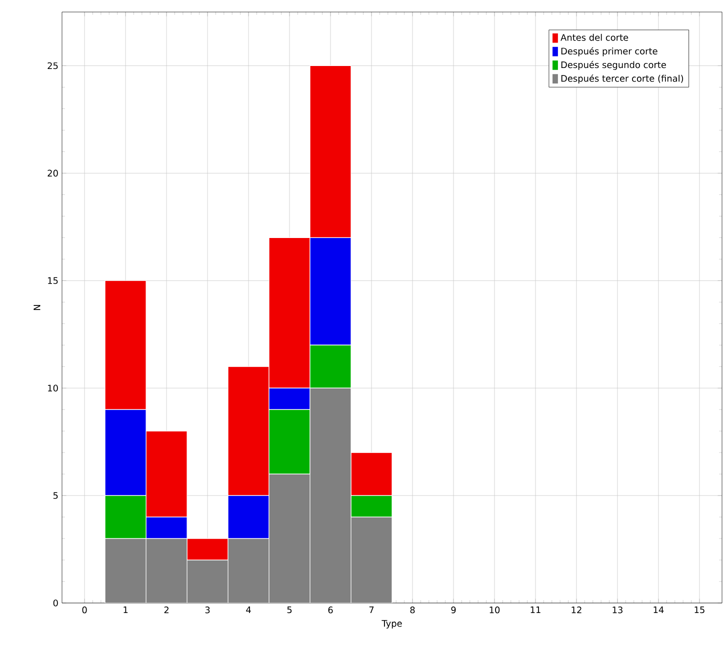 The height and width of the screenshot is (651, 725). I want to click on x-tick-label: 11, so click(535, 610).